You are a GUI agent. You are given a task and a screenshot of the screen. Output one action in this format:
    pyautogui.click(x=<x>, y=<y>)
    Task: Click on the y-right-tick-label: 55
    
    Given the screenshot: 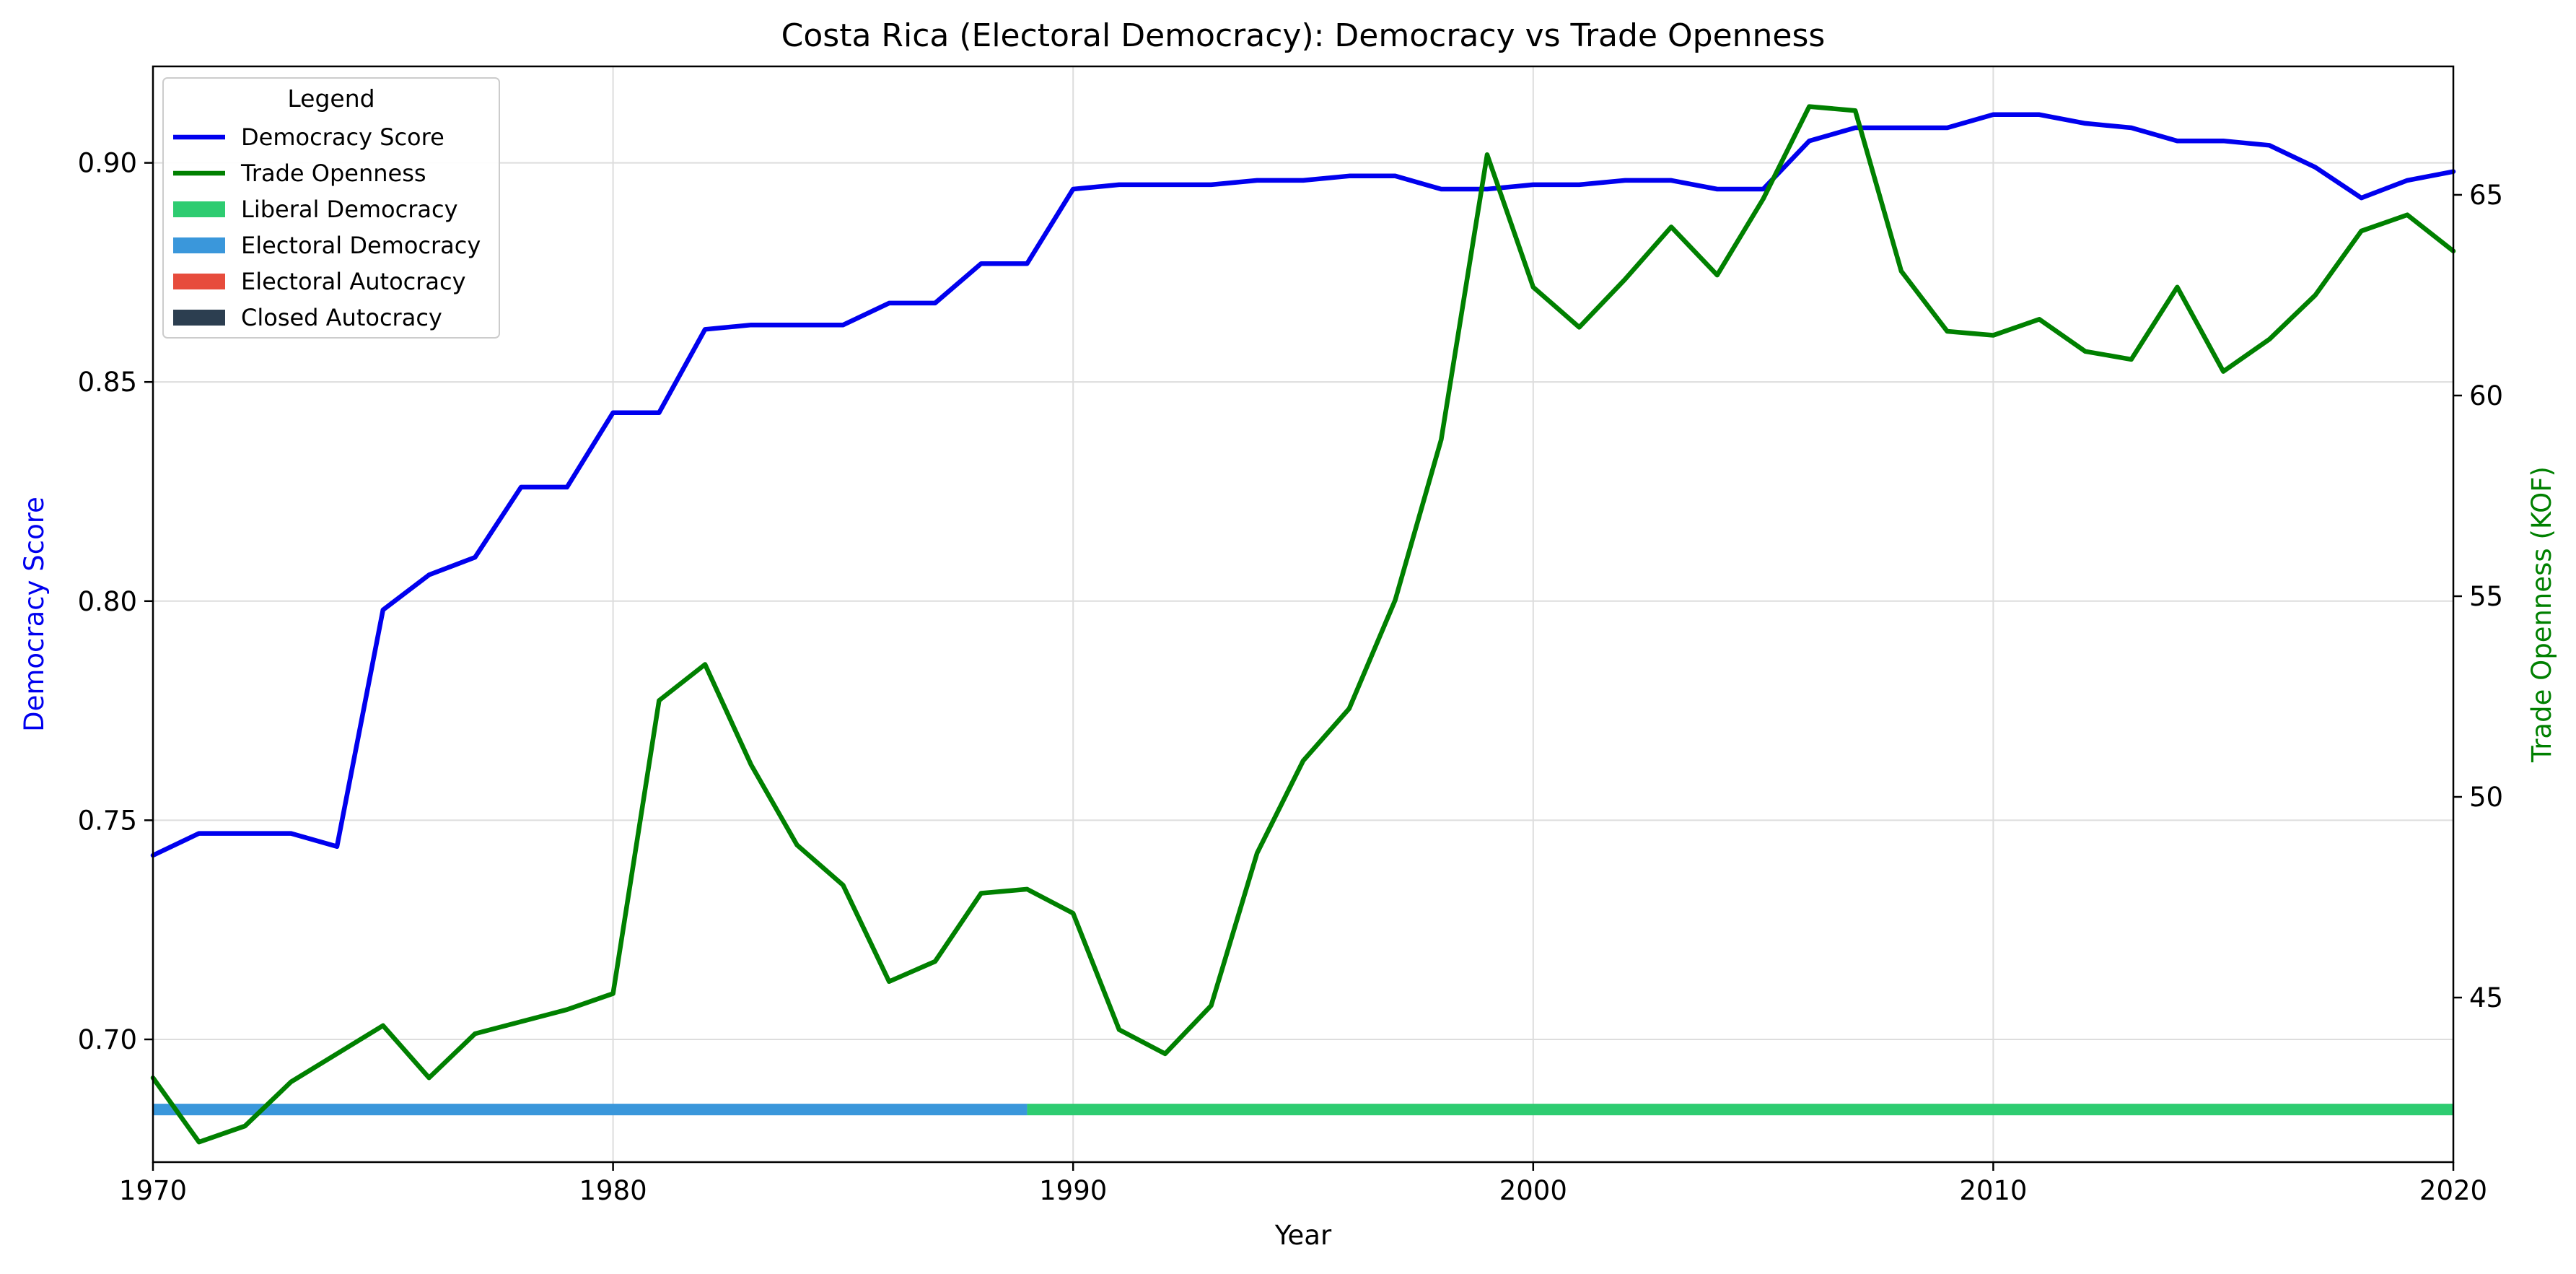 What is the action you would take?
    pyautogui.click(x=2486, y=596)
    